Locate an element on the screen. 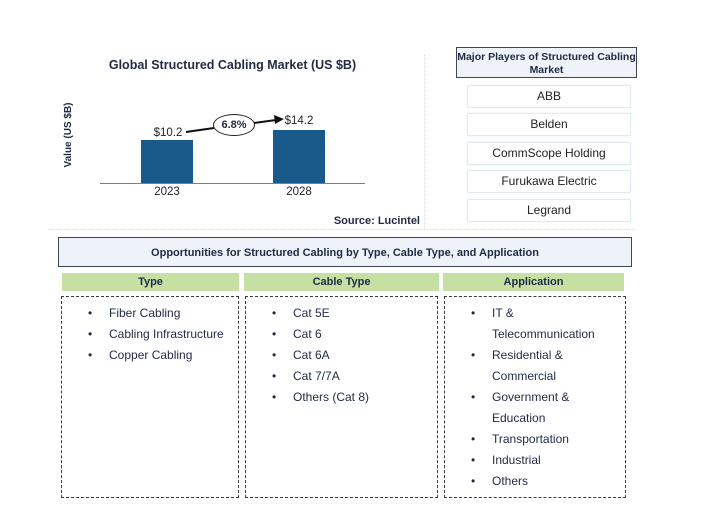 This screenshot has width=710, height=512. source-label: Source: Lucintel is located at coordinates (376, 221).